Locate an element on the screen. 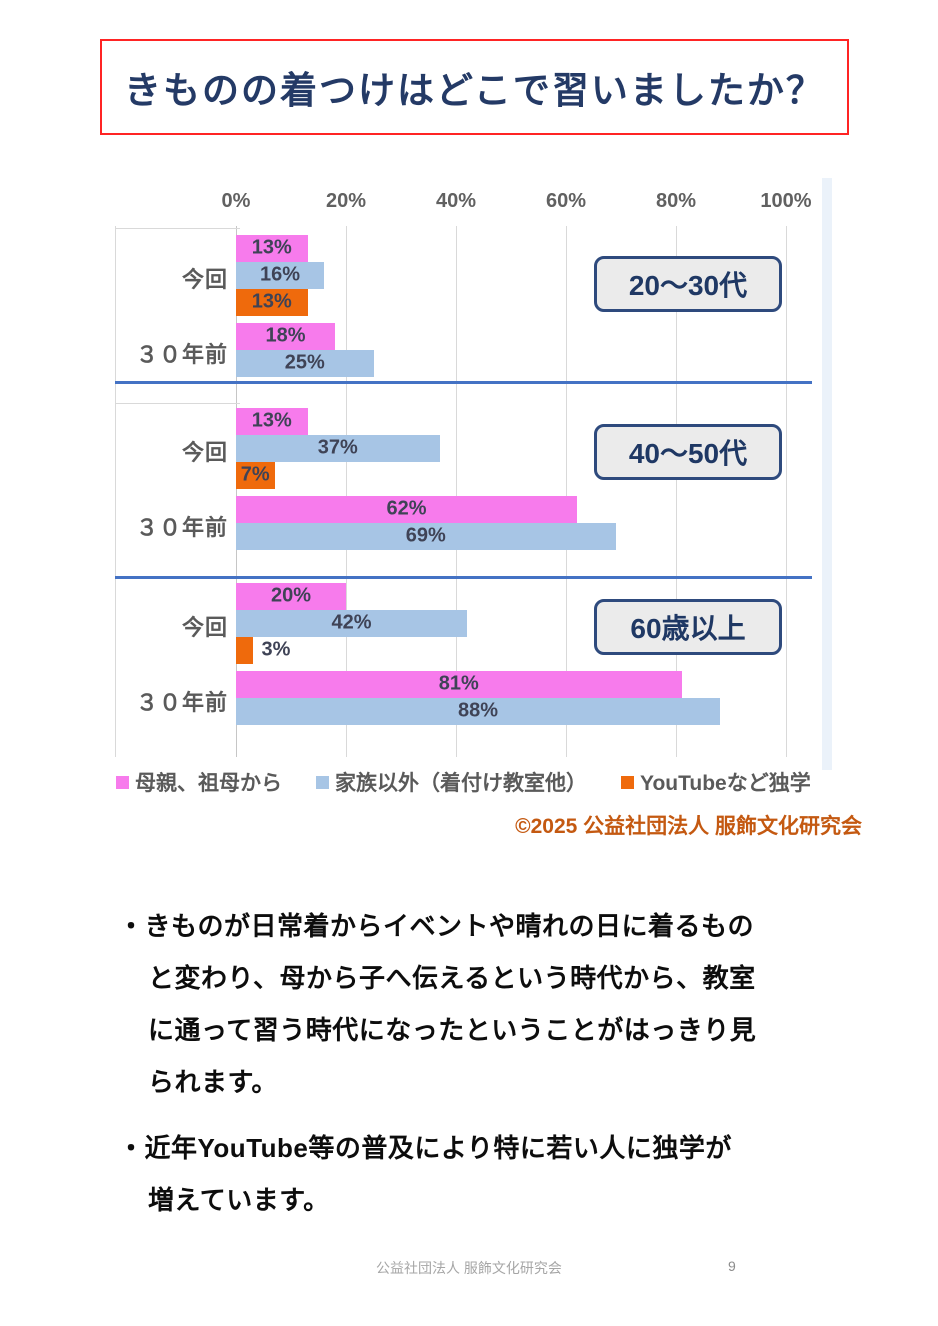  bar-value-label: 88% is located at coordinates (478, 710).